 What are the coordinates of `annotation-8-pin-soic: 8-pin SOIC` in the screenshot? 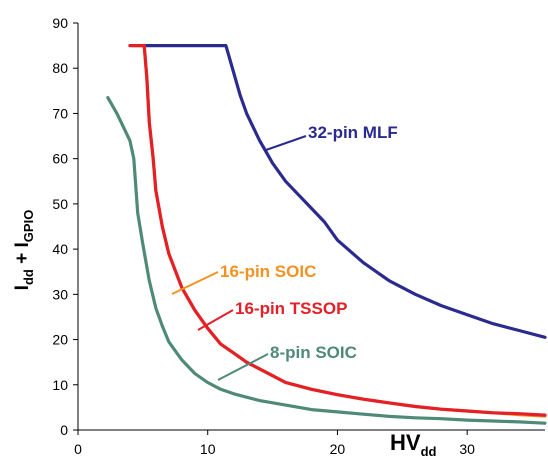 It's located at (313, 352).